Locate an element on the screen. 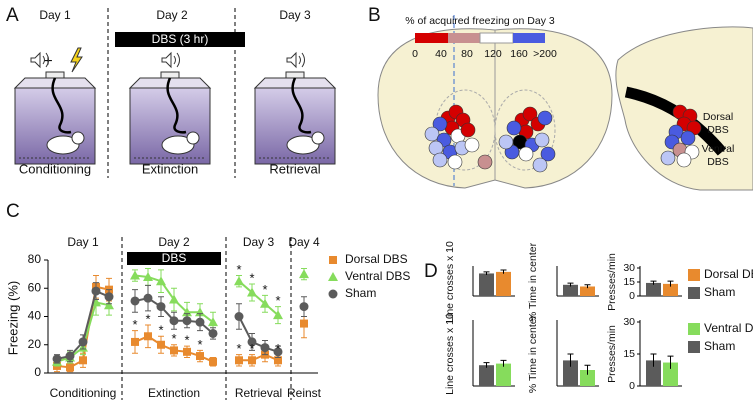 This screenshot has width=753, height=403. brain-outline is located at coordinates (525, 130).